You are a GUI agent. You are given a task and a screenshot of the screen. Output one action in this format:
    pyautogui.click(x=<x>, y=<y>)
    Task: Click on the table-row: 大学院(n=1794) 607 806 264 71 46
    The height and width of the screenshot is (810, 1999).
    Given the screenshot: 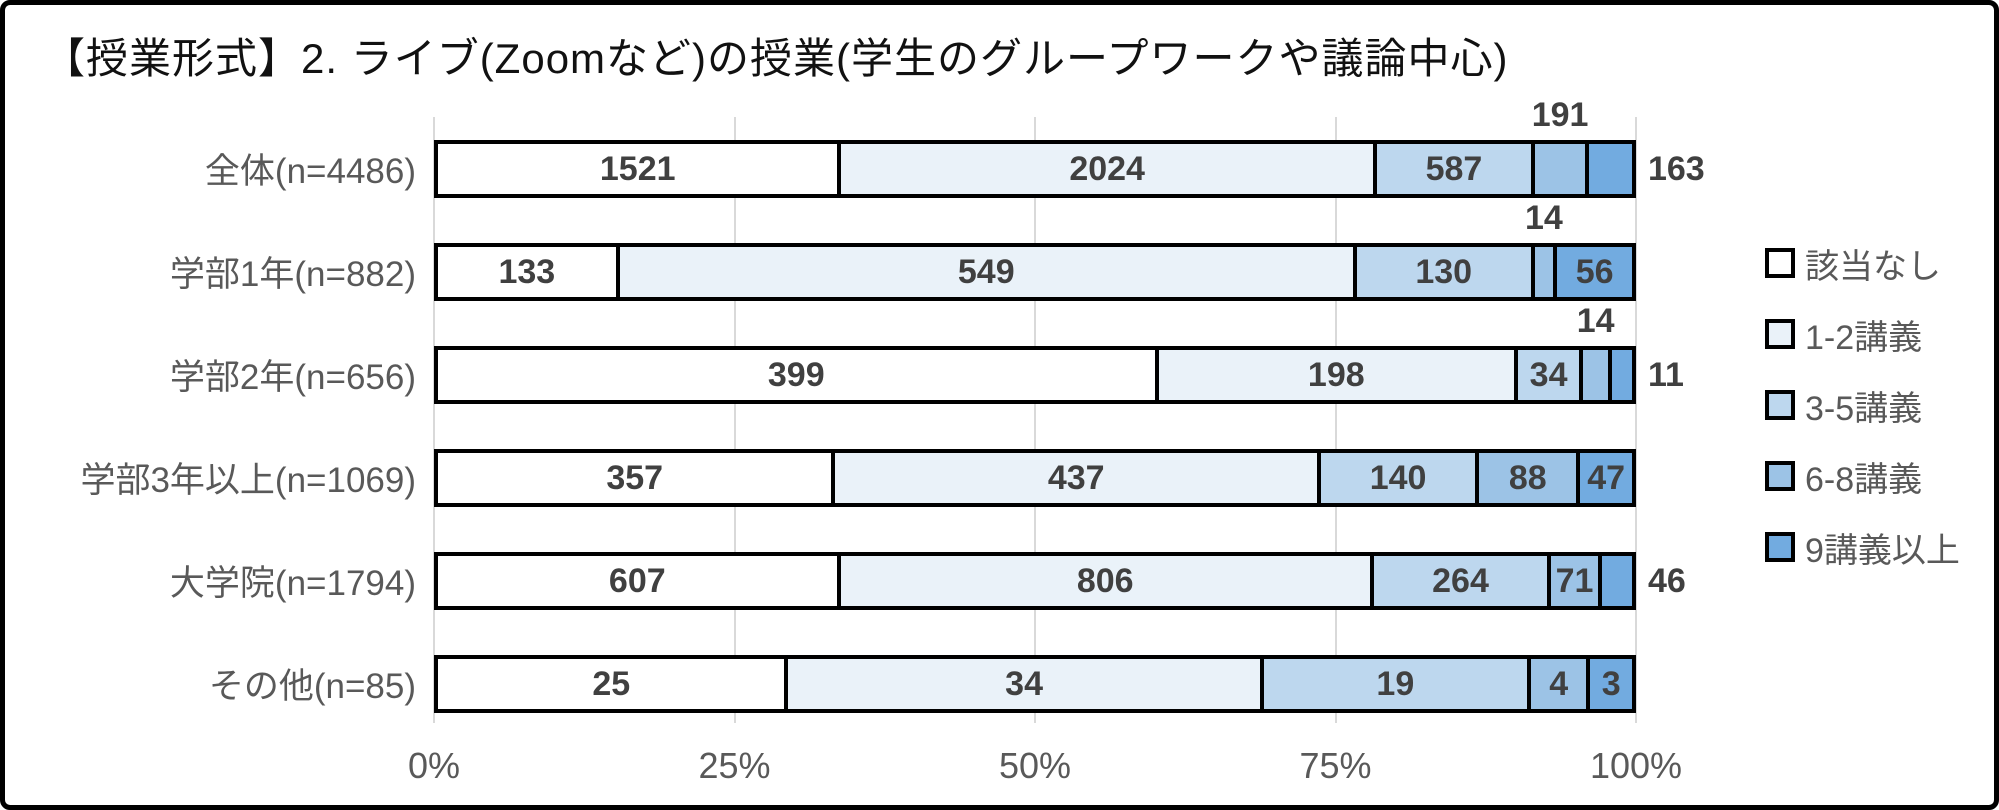 What is the action you would take?
    pyautogui.click(x=855, y=580)
    